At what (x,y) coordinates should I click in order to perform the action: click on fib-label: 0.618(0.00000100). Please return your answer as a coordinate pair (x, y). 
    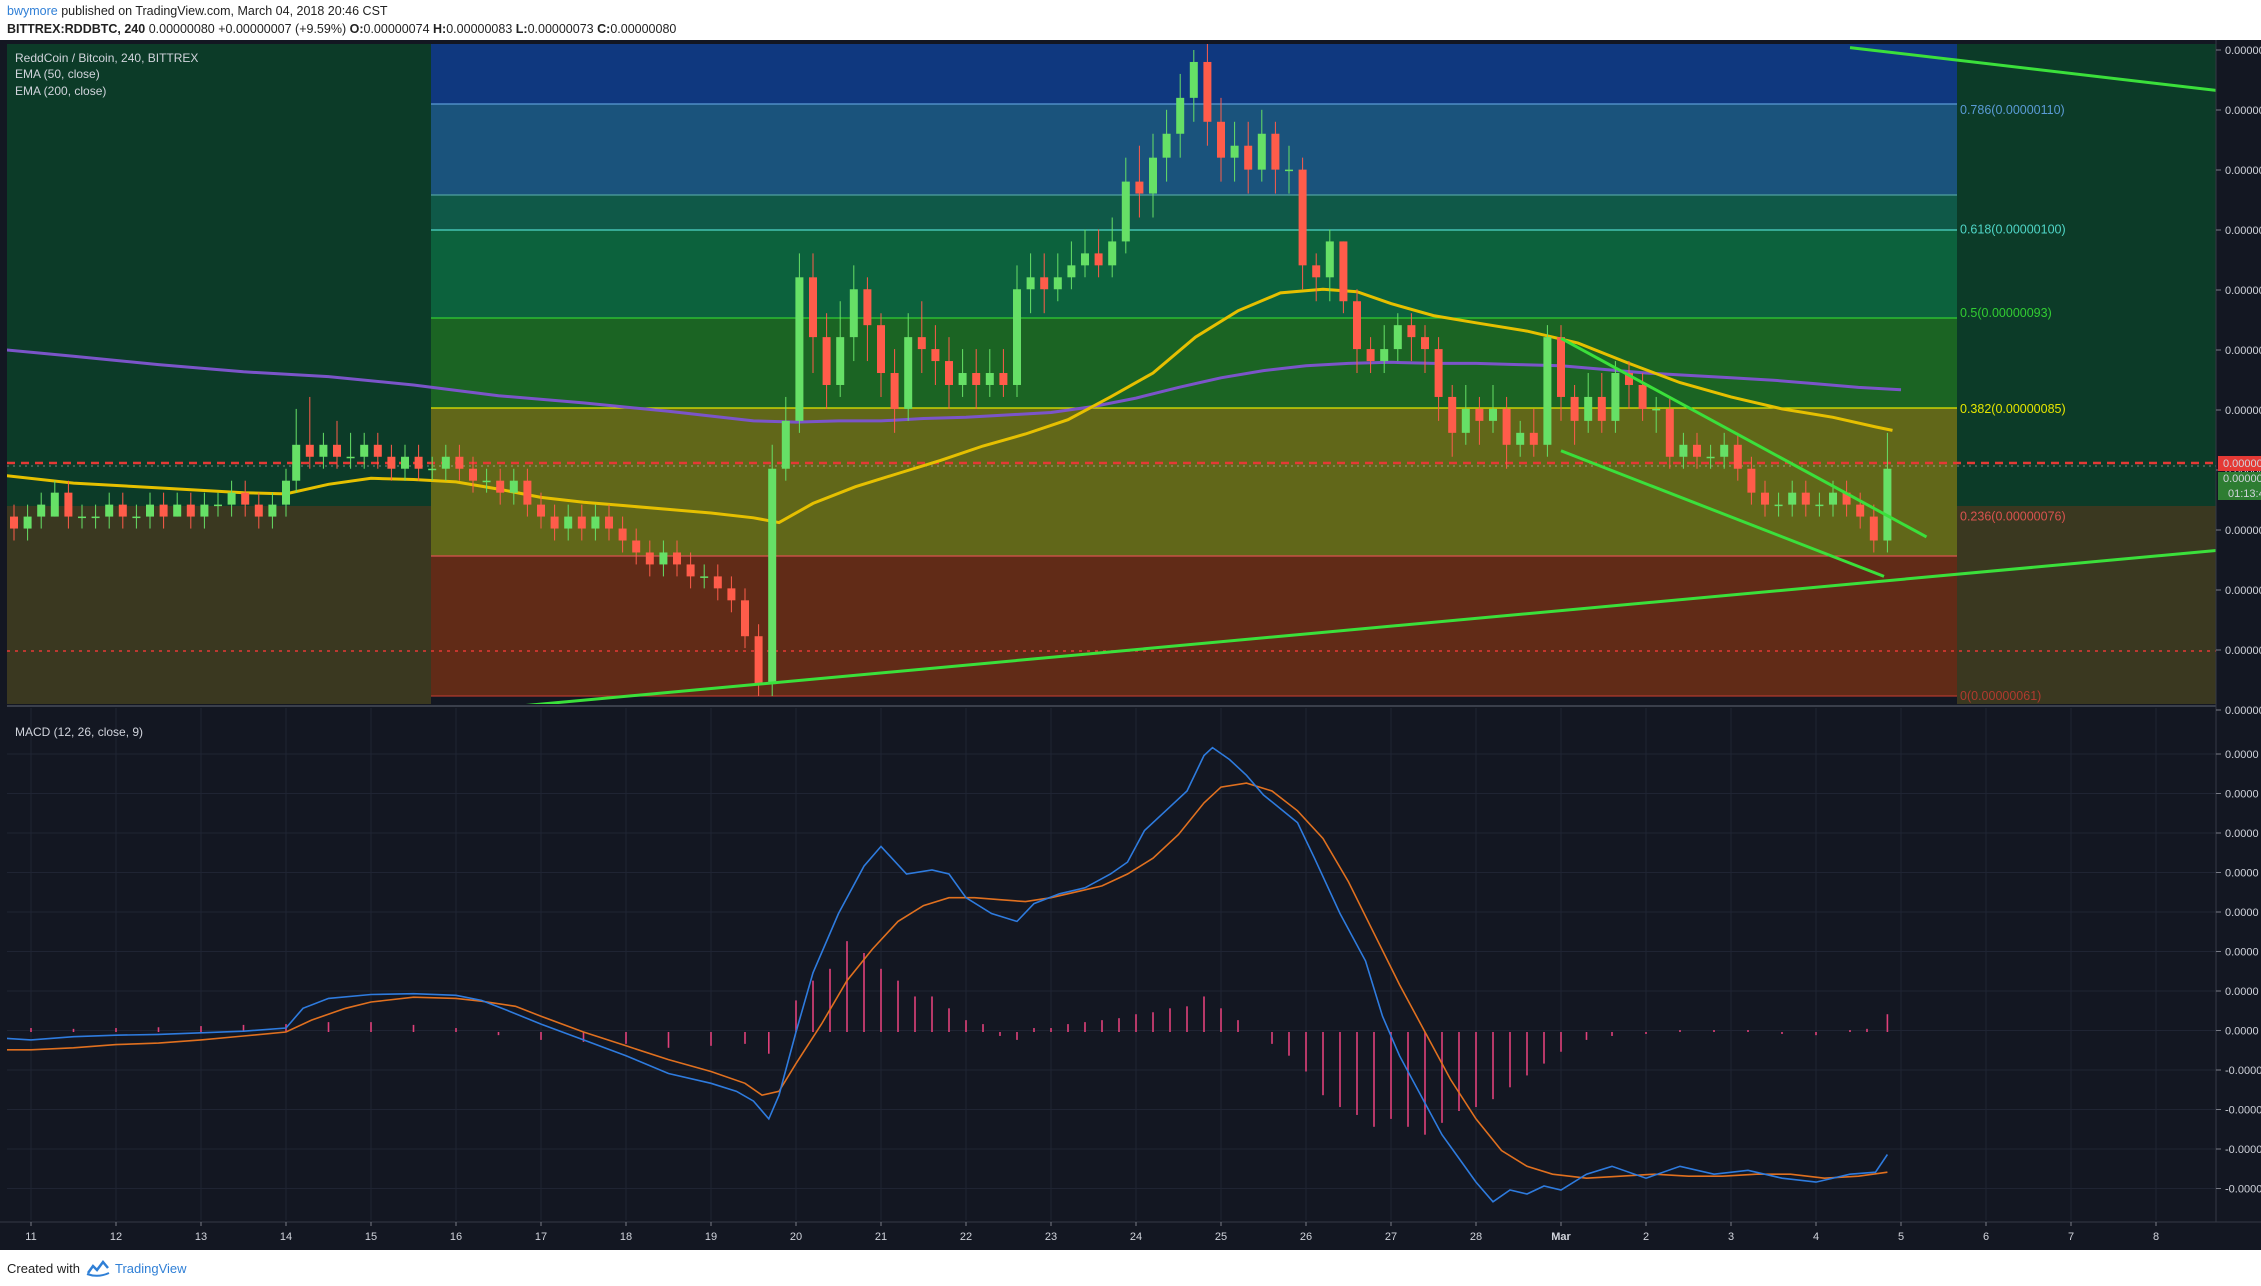
    Looking at the image, I should click on (2013, 229).